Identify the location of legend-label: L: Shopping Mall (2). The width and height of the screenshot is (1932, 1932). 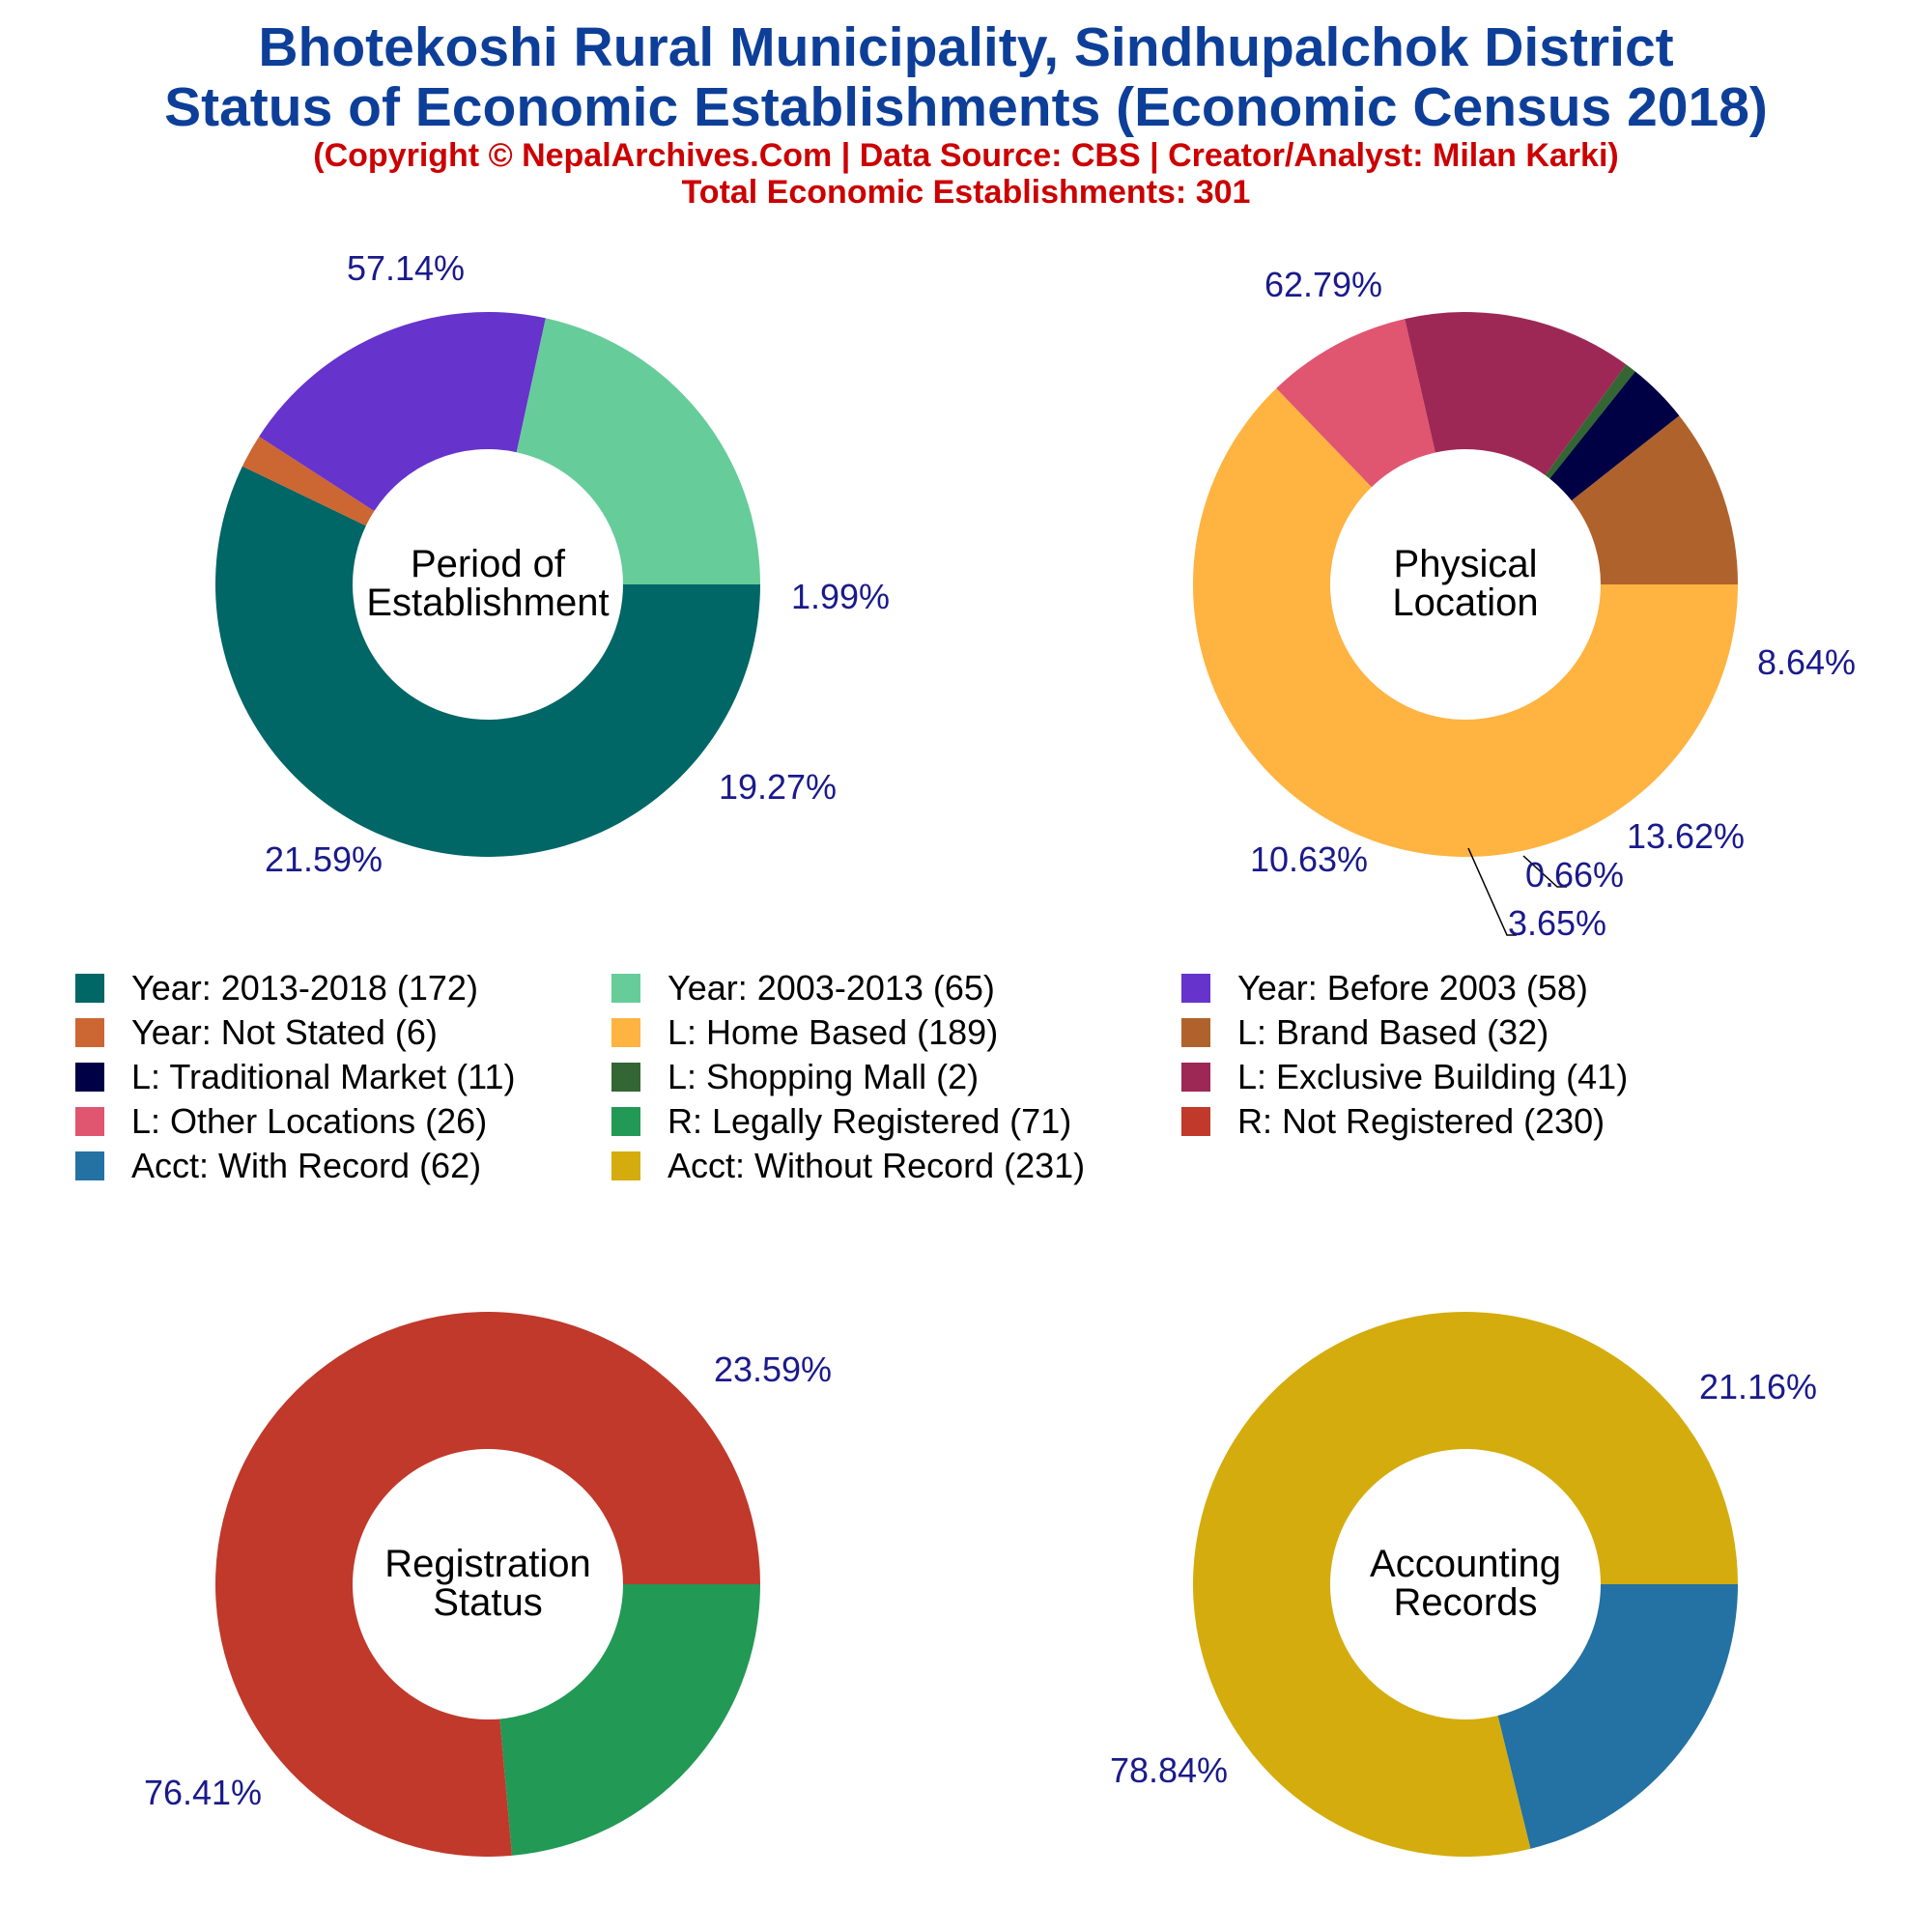
(824, 1076).